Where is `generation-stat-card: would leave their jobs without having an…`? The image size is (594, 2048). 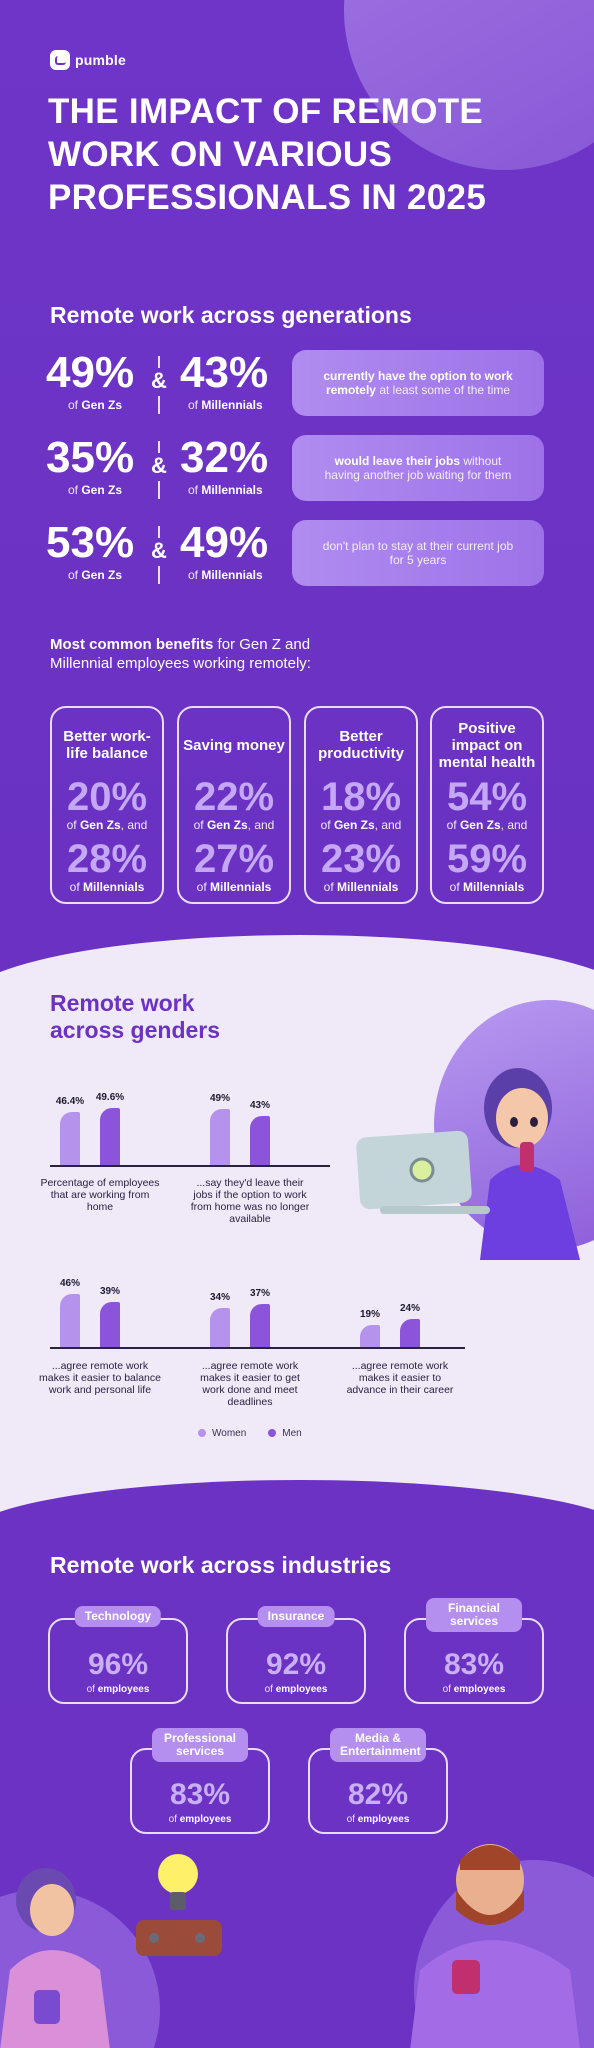
generation-stat-card: would leave their jobs without having an… is located at coordinates (418, 468).